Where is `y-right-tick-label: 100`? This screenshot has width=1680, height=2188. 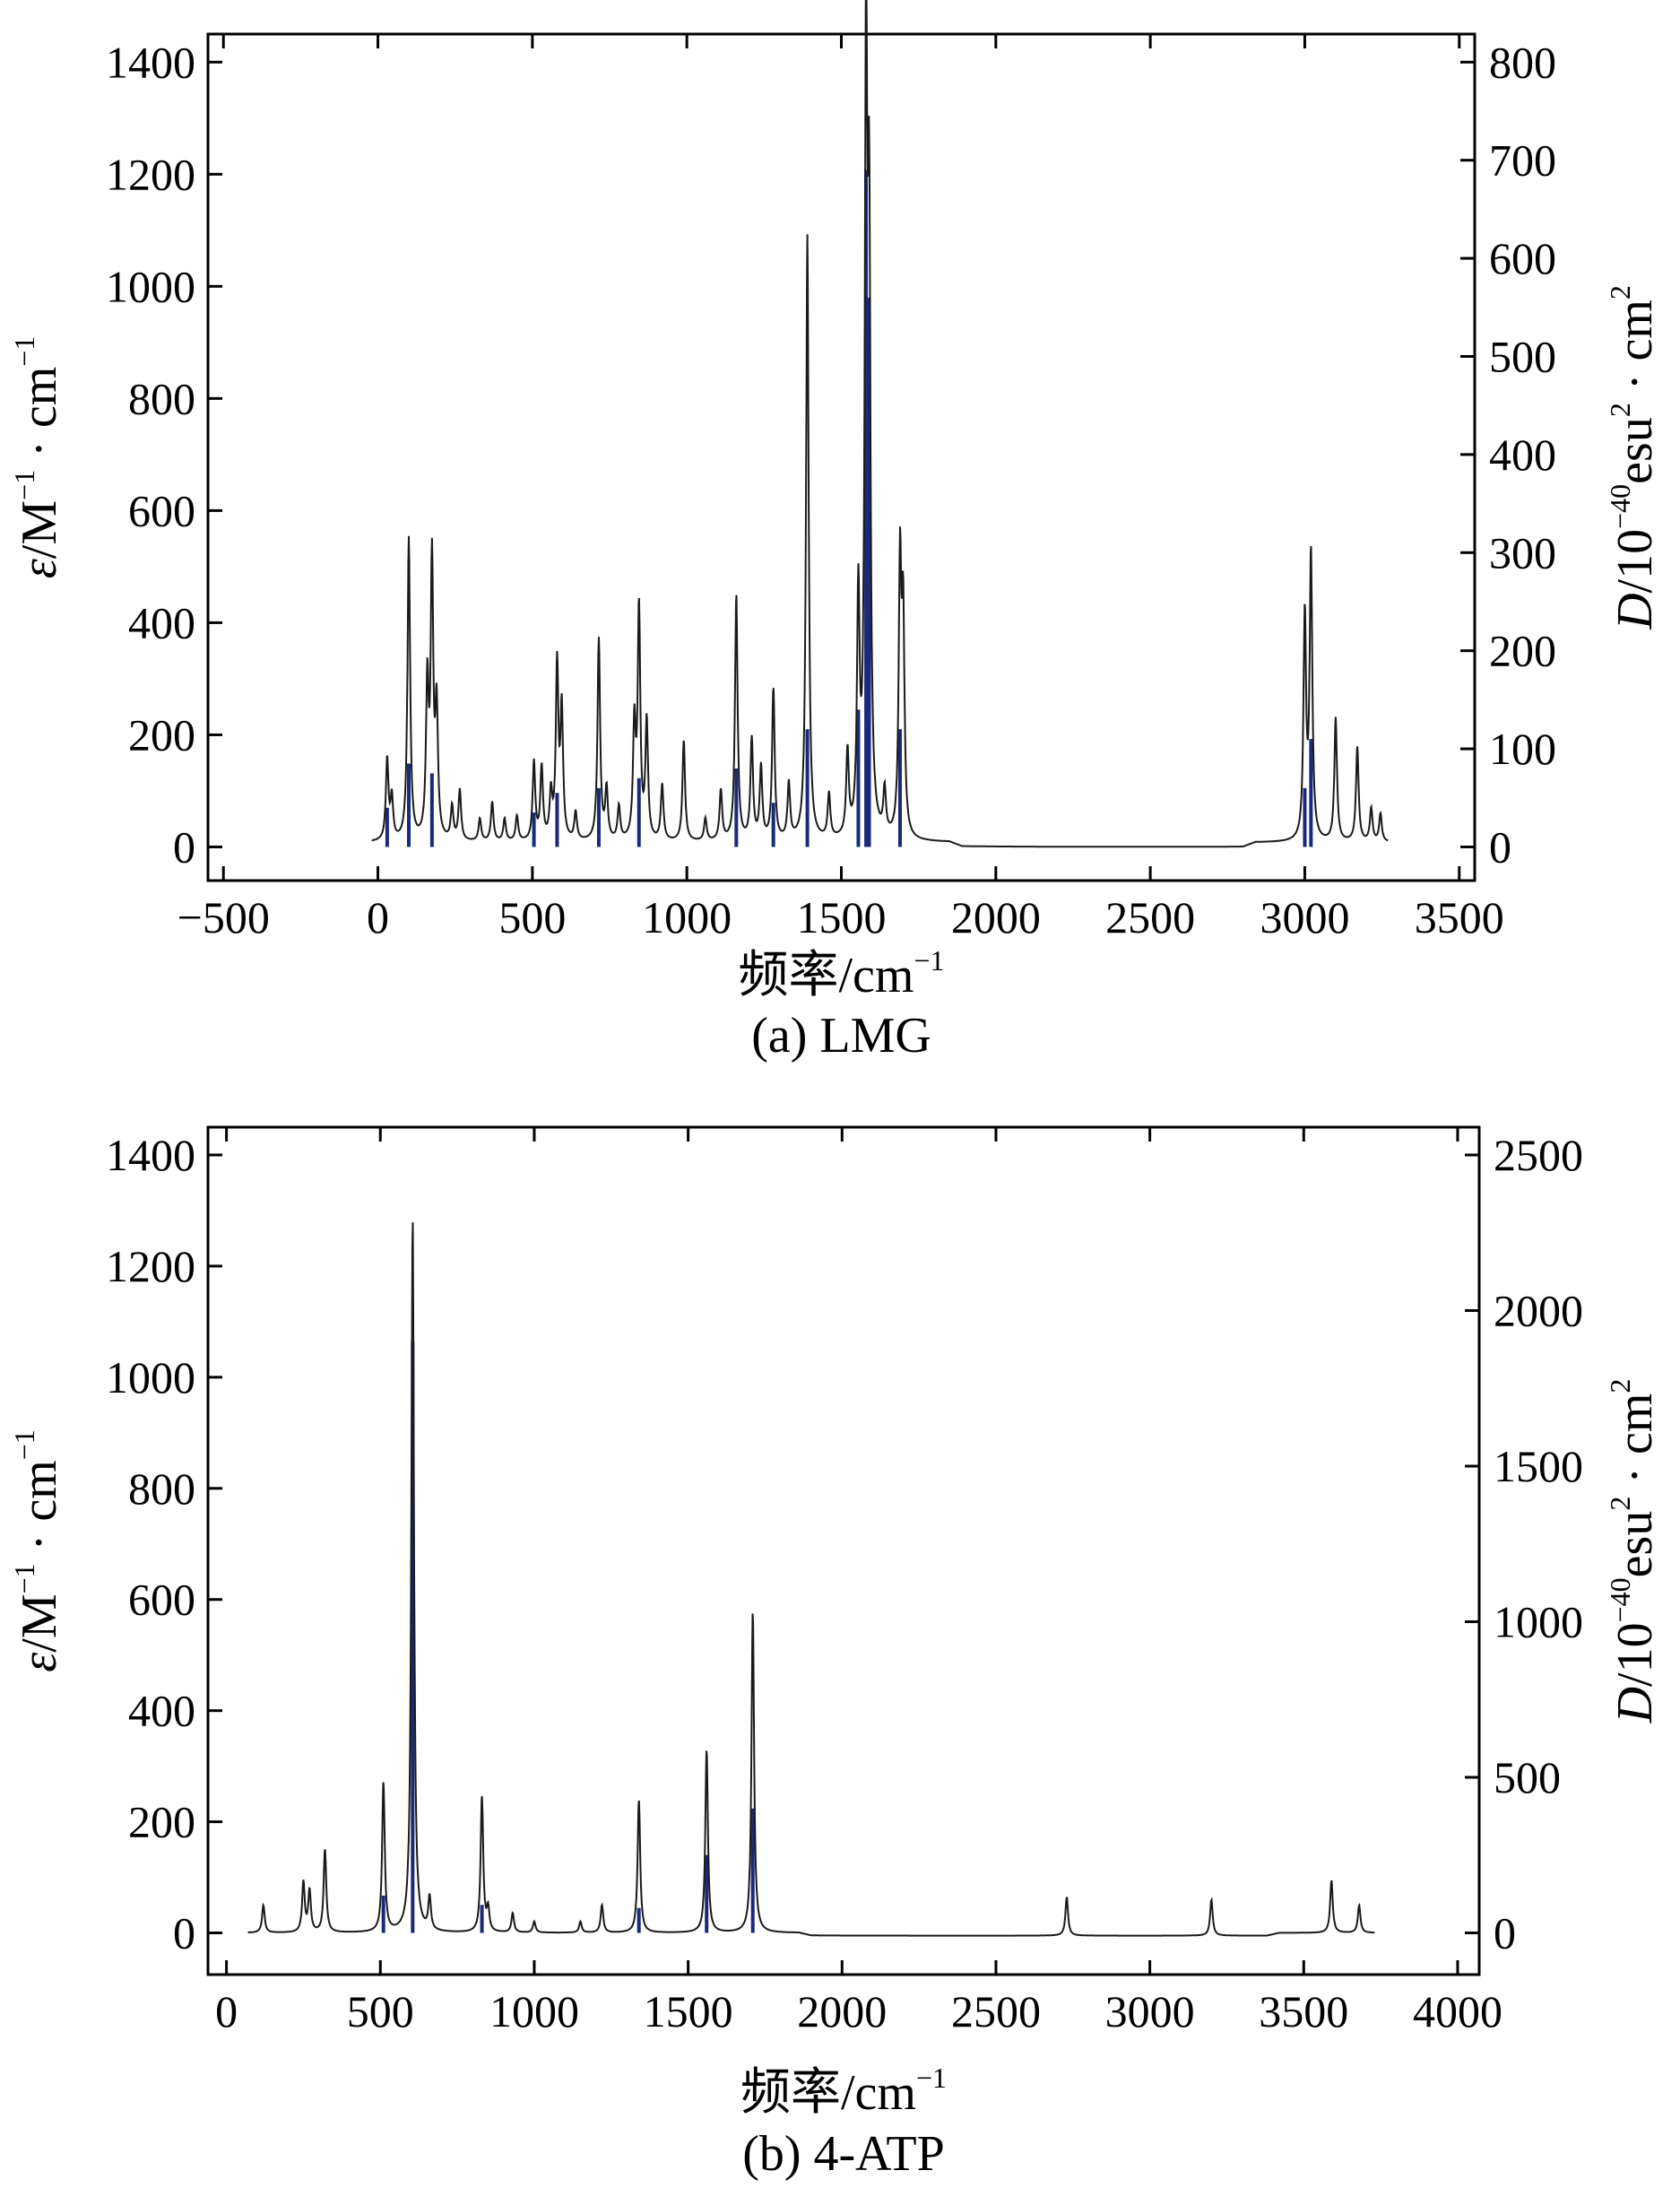
y-right-tick-label: 100 is located at coordinates (1522, 749).